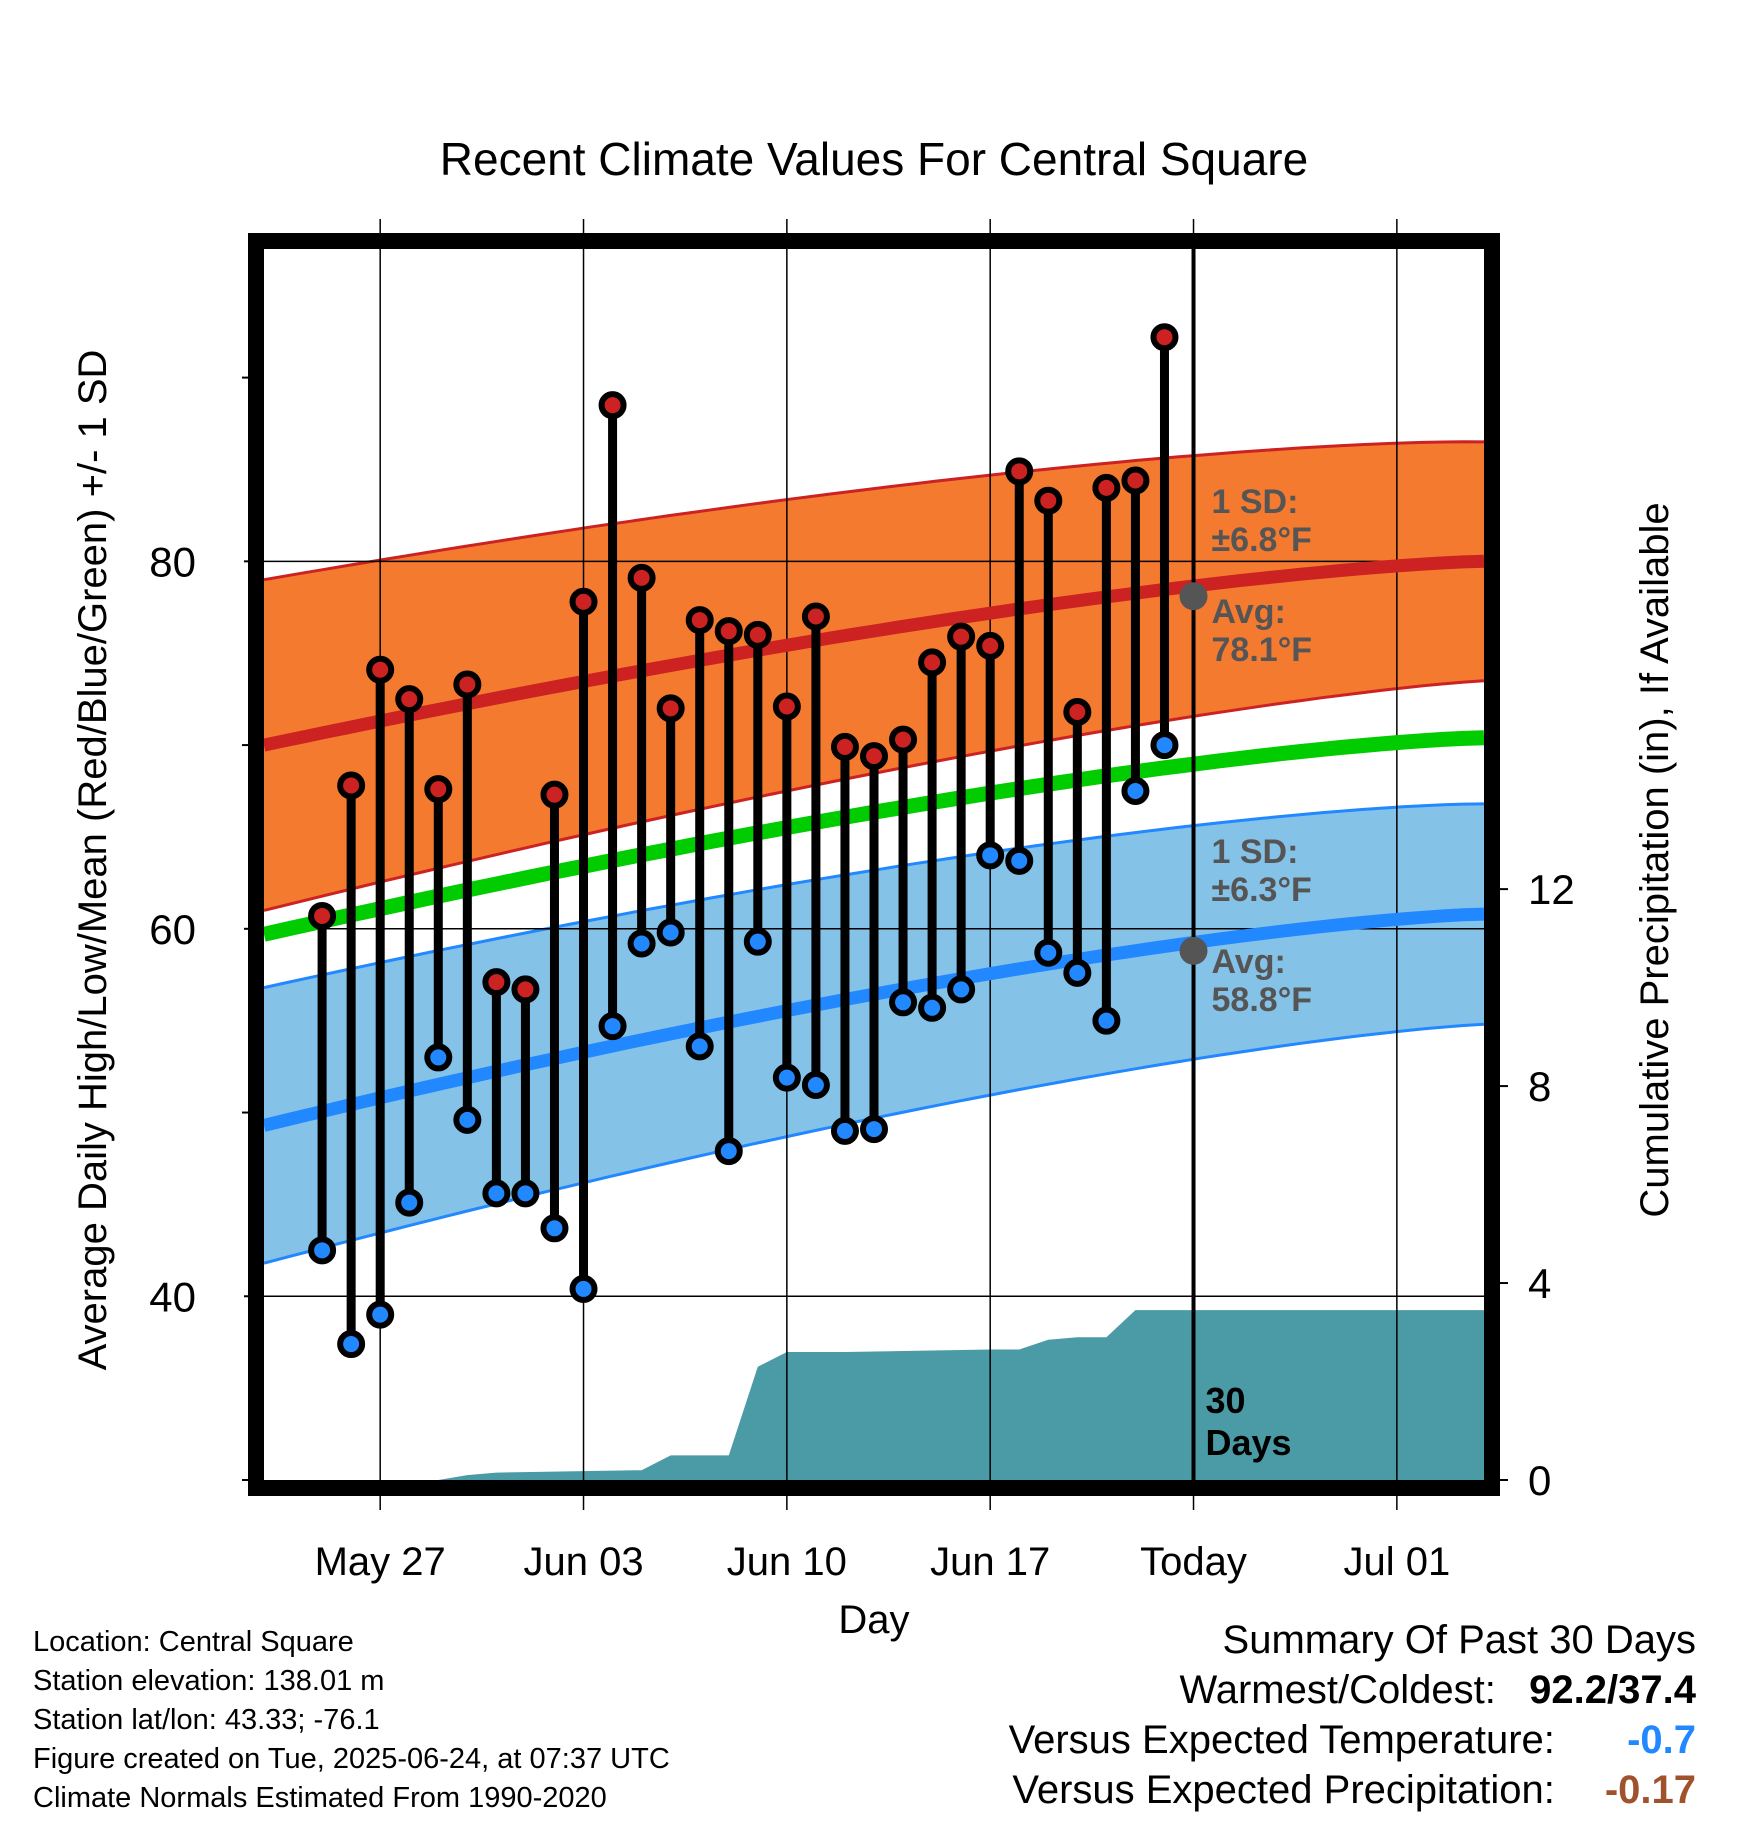 Image resolution: width=1748 pixels, height=1828 pixels. Describe the element at coordinates (1661, 1740) in the screenshot. I see `temp-anomaly-value: -0.7` at that location.